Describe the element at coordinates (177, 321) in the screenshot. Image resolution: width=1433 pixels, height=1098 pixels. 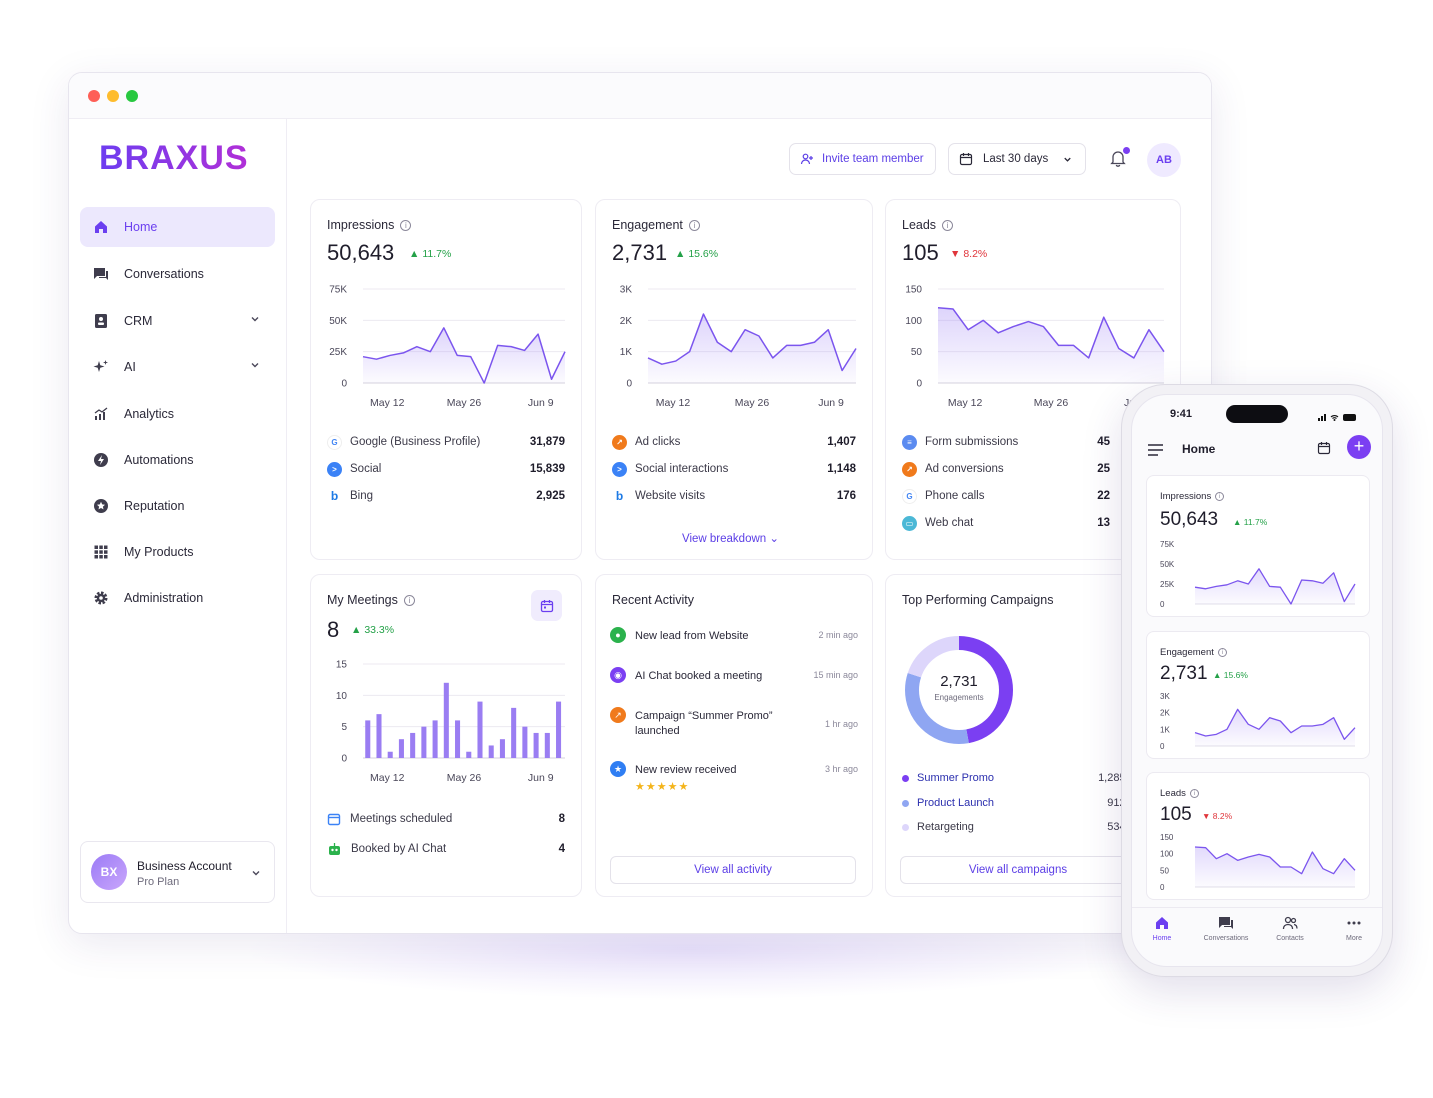
I see `sidebar-item-crm: CRM` at that location.